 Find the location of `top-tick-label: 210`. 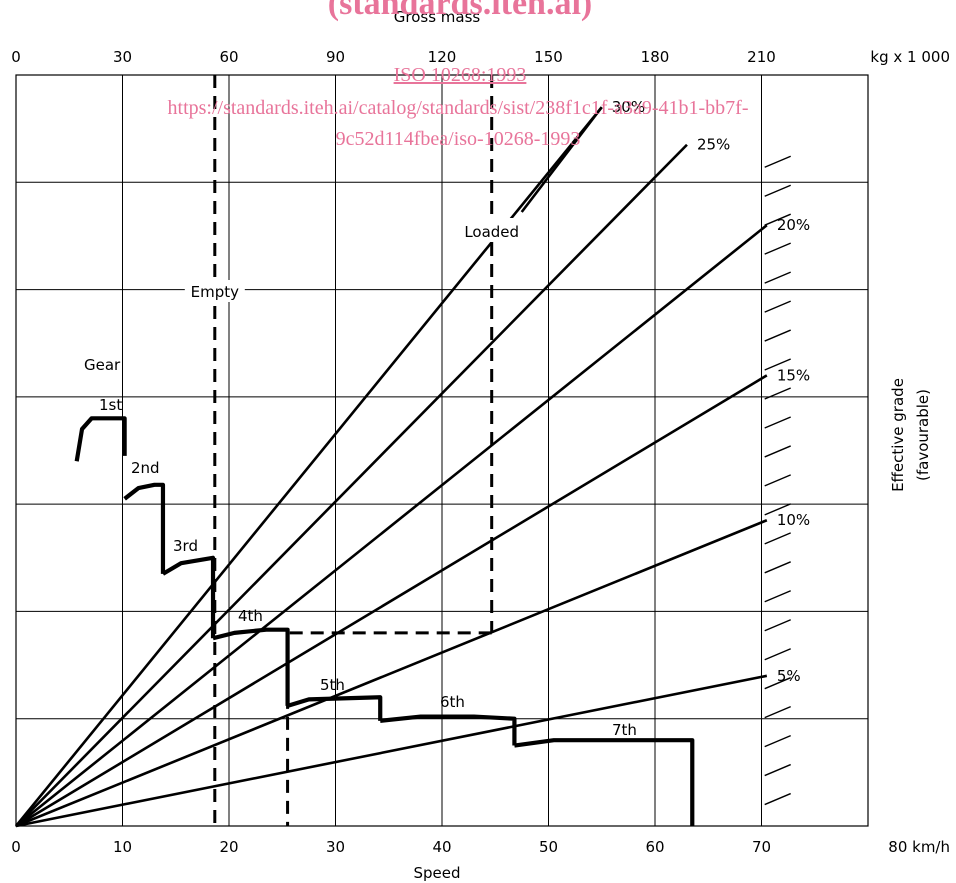

top-tick-label: 210 is located at coordinates (761, 57).